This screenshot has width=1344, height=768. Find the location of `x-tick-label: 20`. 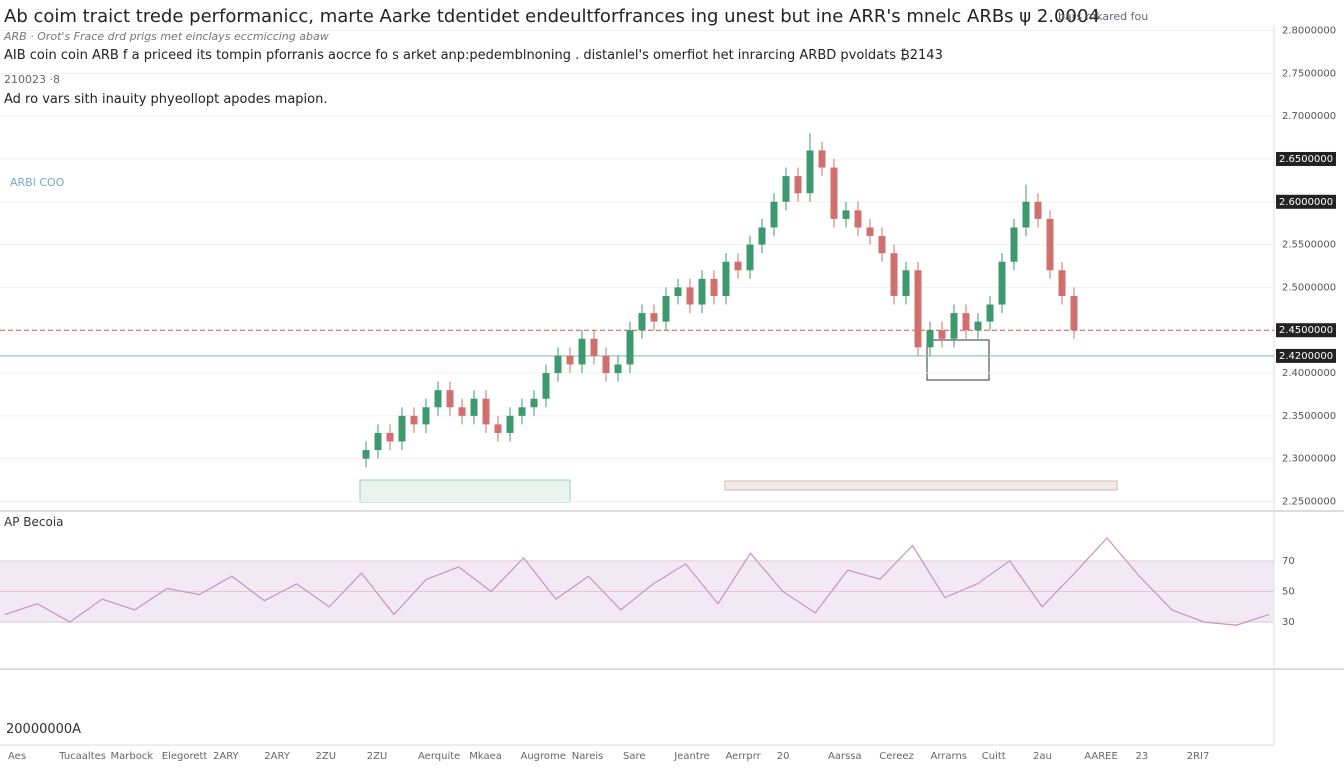

x-tick-label: 20 is located at coordinates (783, 756).